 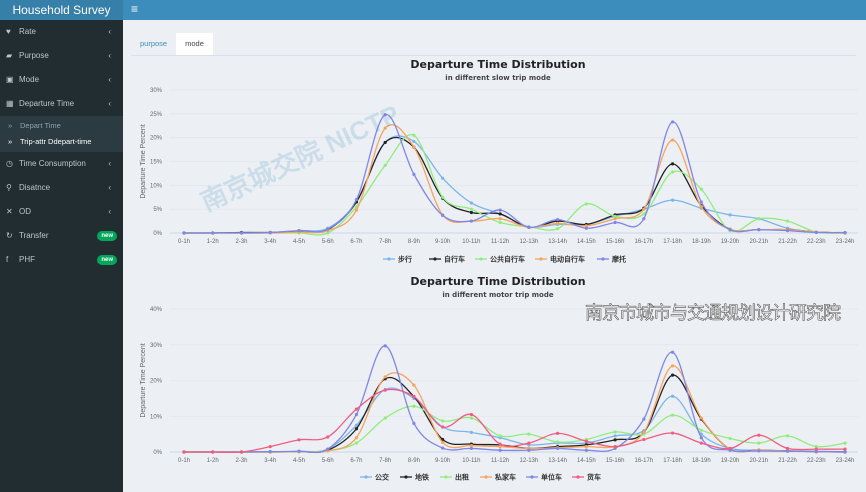 I want to click on sidebar-item-purpose: ▰ Purpose ‹, so click(x=61, y=56).